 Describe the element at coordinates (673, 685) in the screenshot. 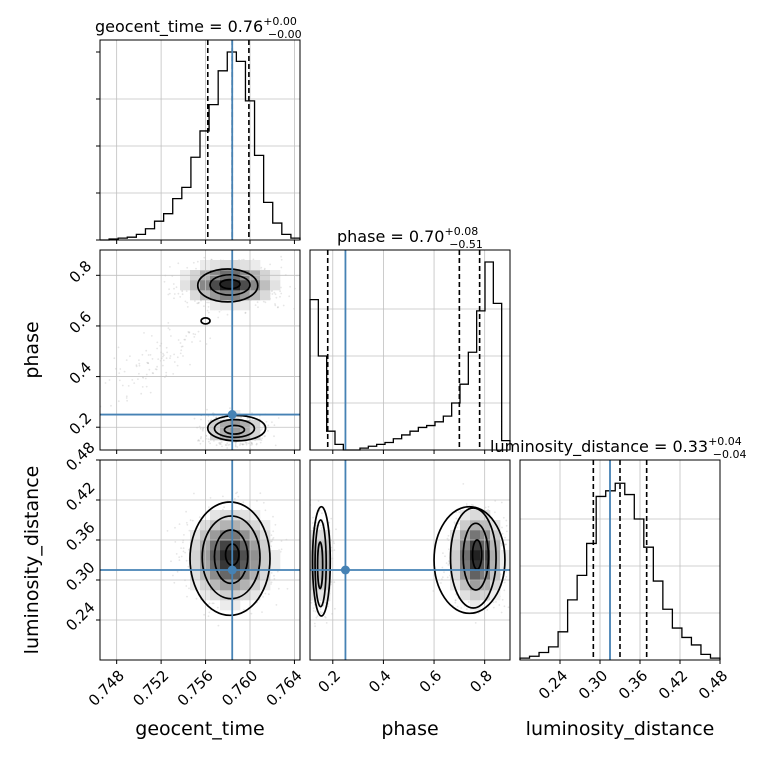

I see `xtick-label-distance: 0.42` at that location.